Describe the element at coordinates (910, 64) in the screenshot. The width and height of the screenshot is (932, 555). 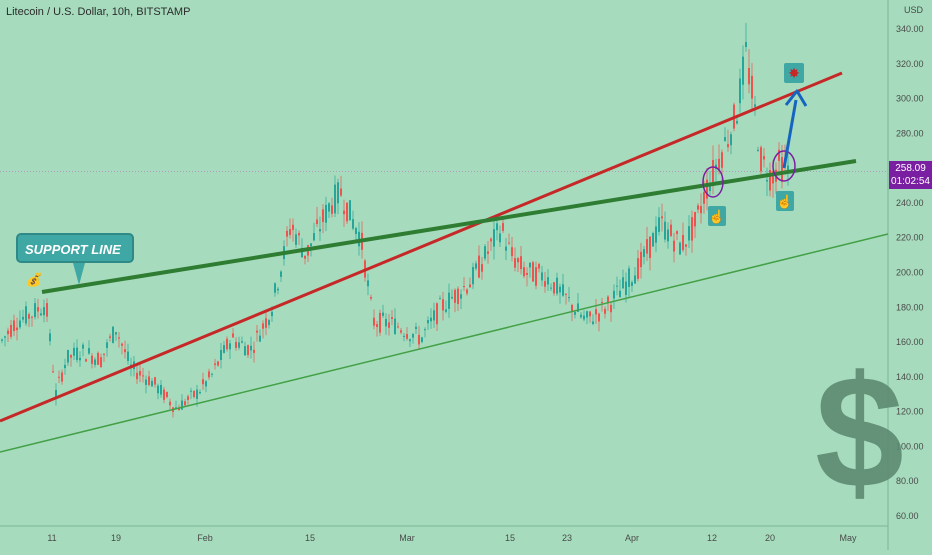
I see `y-tick-label: 320.00` at that location.